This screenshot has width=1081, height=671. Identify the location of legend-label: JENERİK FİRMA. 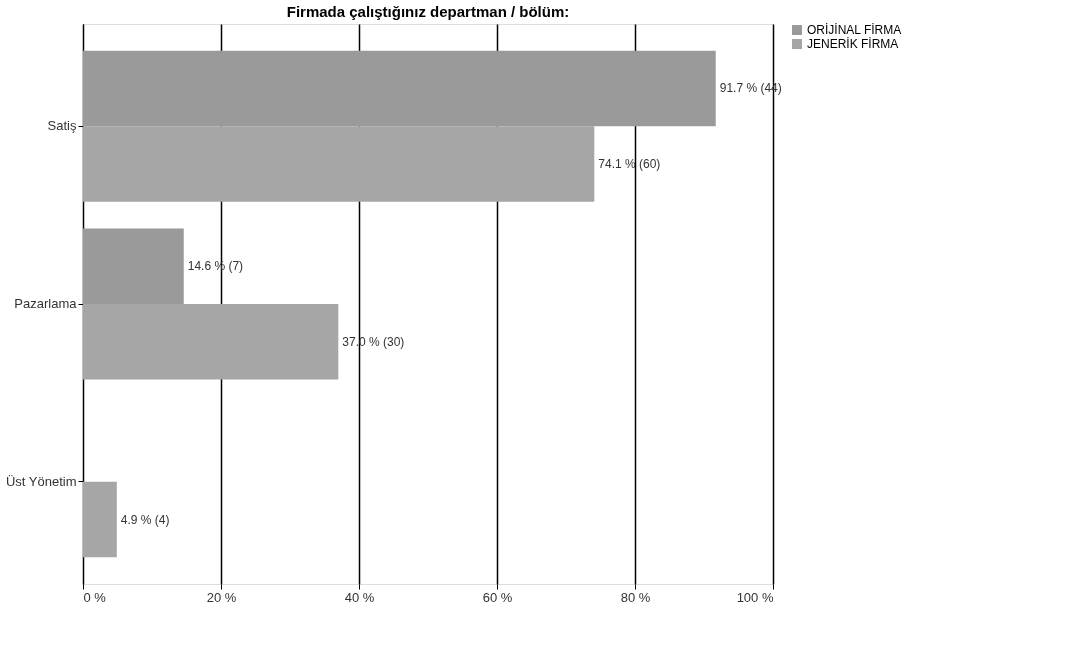
(853, 44).